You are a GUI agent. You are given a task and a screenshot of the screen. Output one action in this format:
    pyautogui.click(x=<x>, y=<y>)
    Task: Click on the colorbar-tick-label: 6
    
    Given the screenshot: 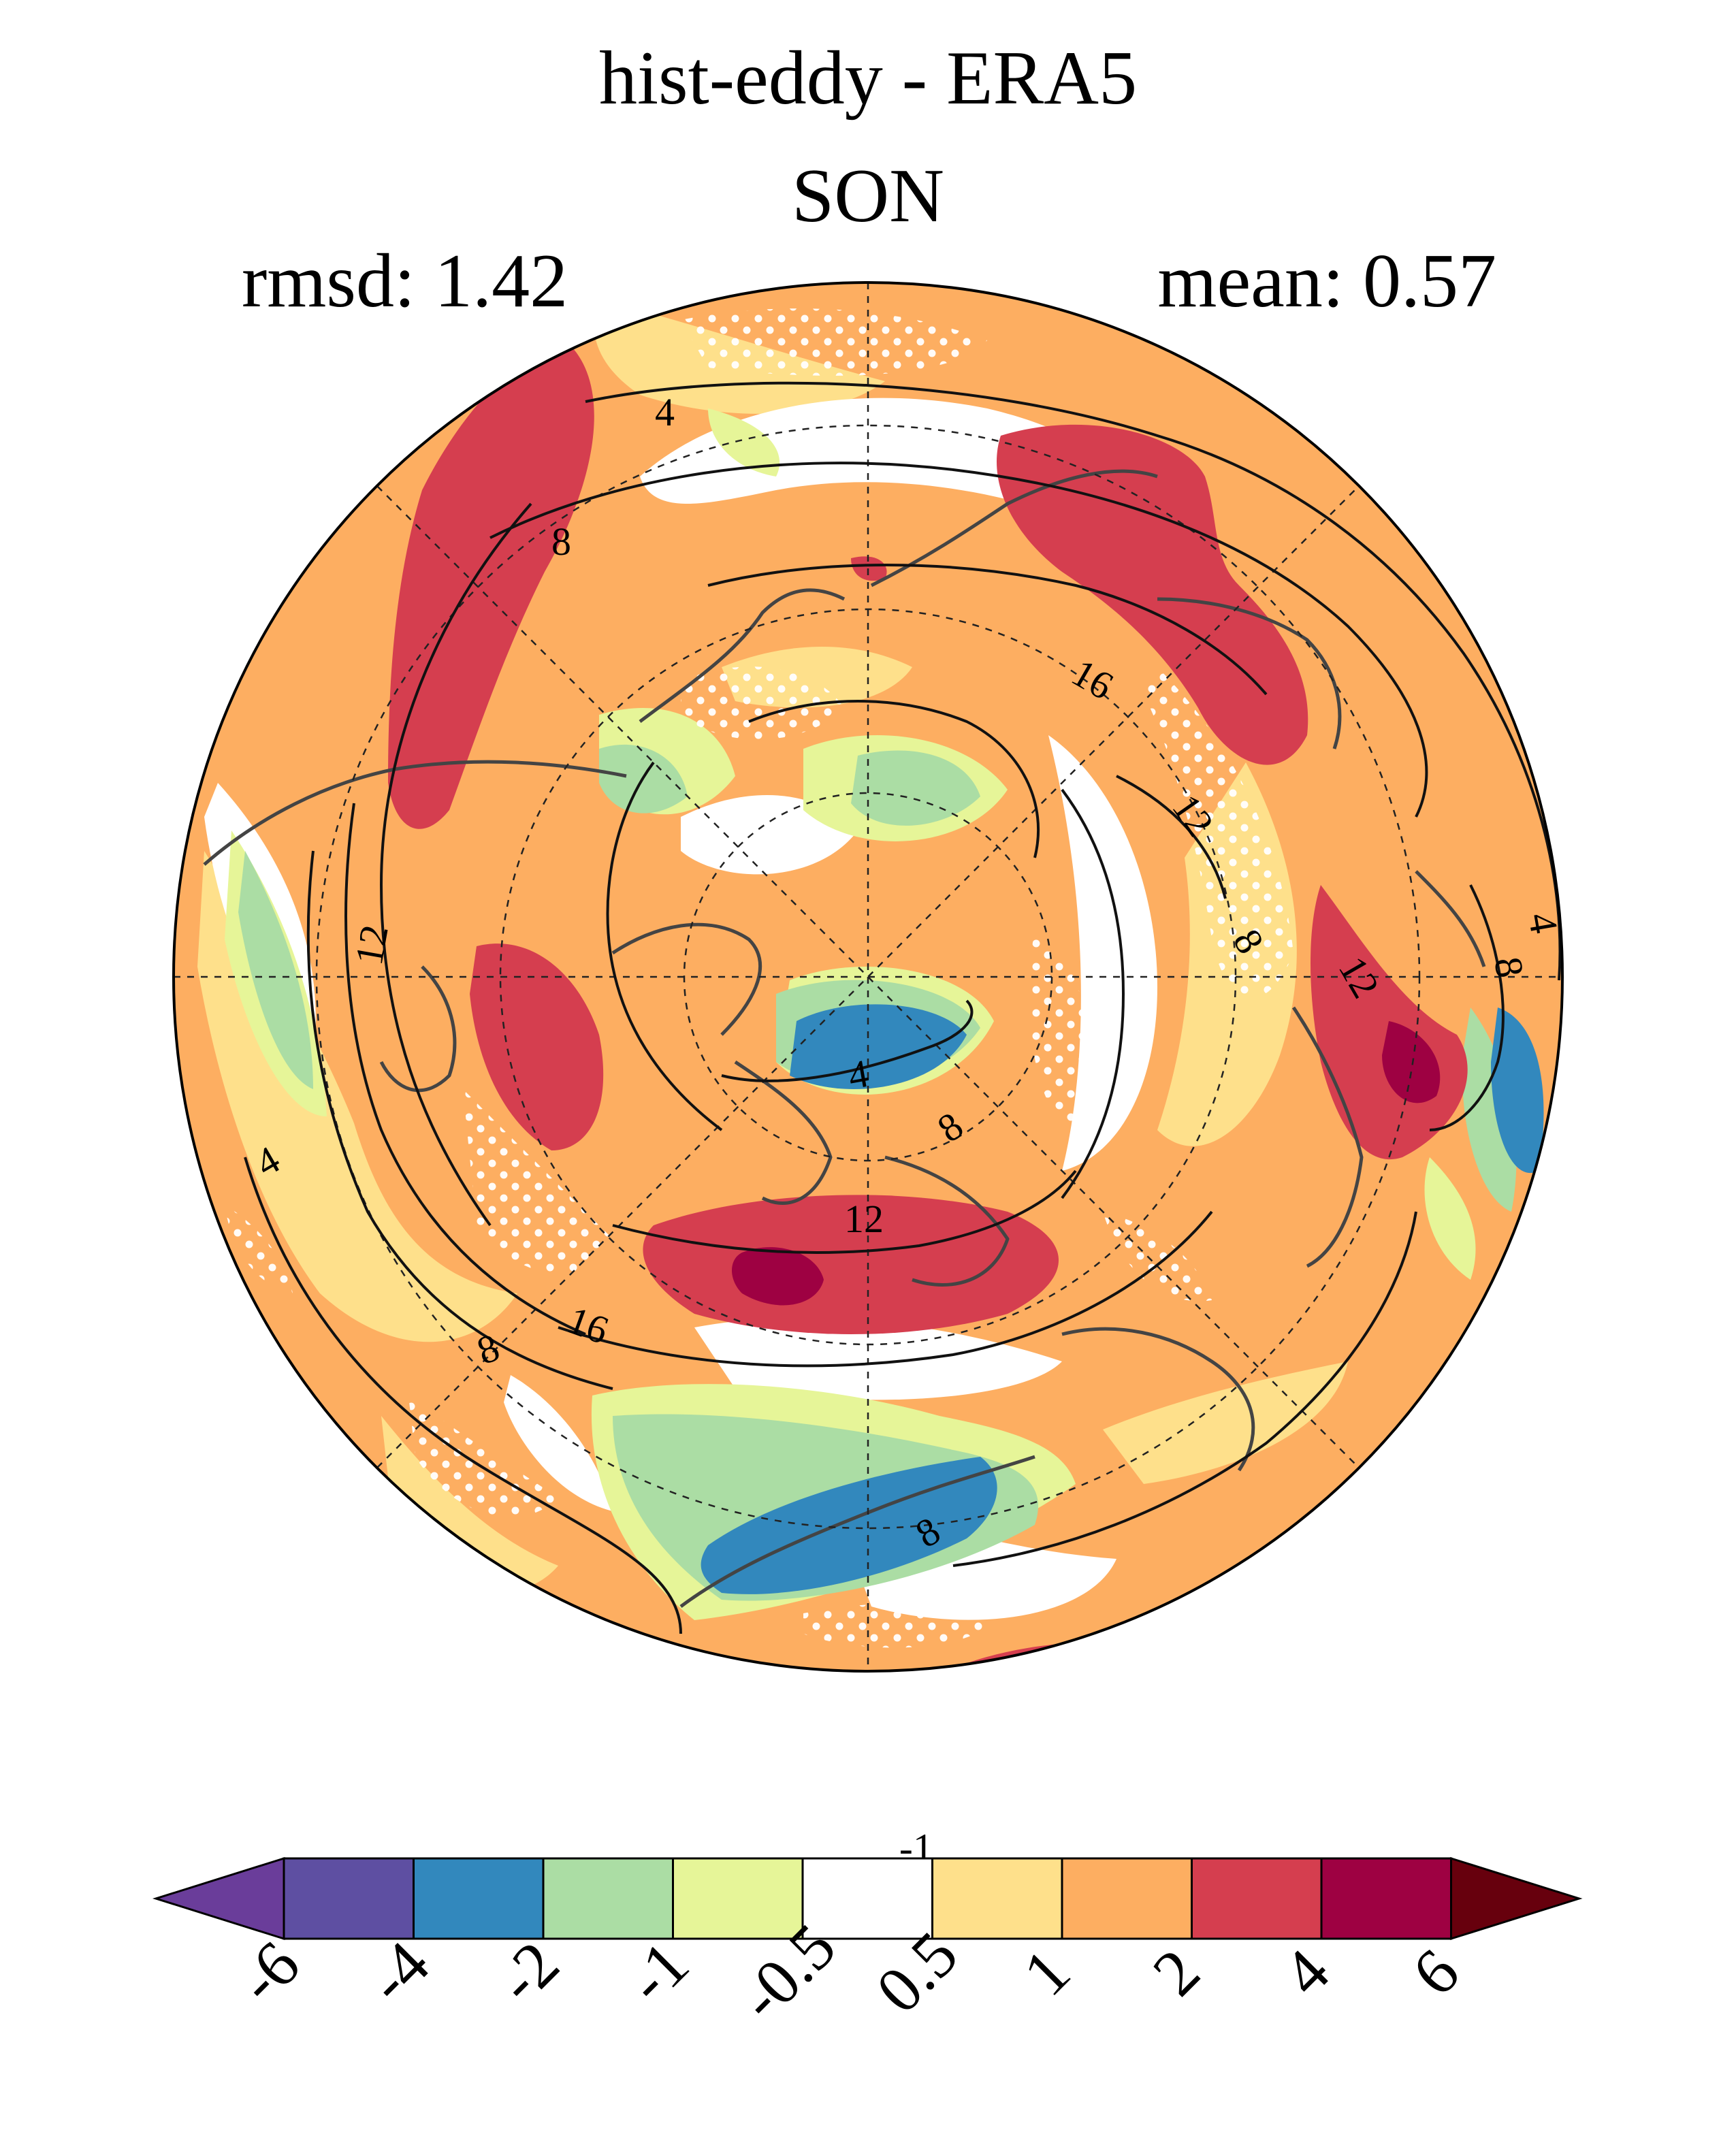 What is the action you would take?
    pyautogui.click(x=1435, y=1972)
    